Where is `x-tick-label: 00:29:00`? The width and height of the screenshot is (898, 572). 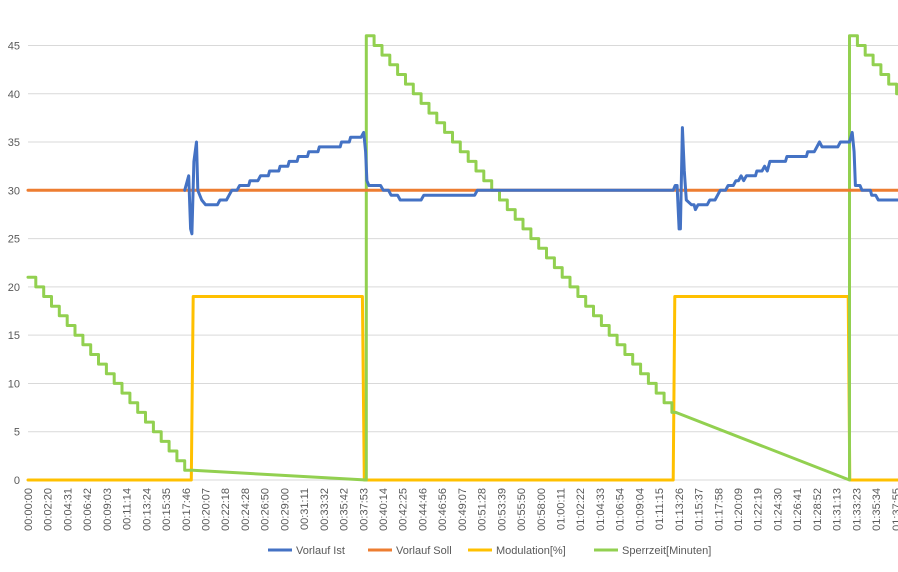 x-tick-label: 00:29:00 is located at coordinates (285, 509).